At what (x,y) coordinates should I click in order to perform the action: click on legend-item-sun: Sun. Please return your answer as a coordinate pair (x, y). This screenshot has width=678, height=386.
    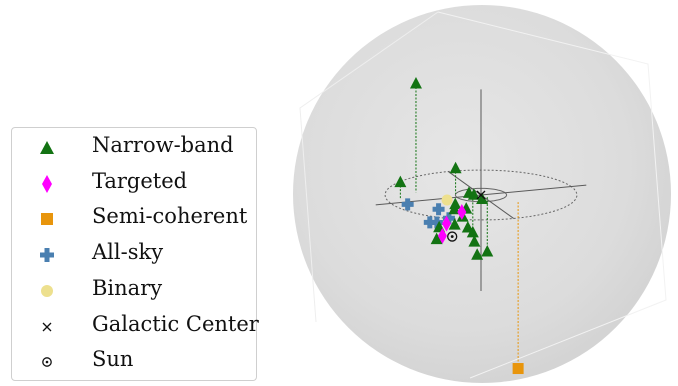
    Looking at the image, I should click on (134, 361).